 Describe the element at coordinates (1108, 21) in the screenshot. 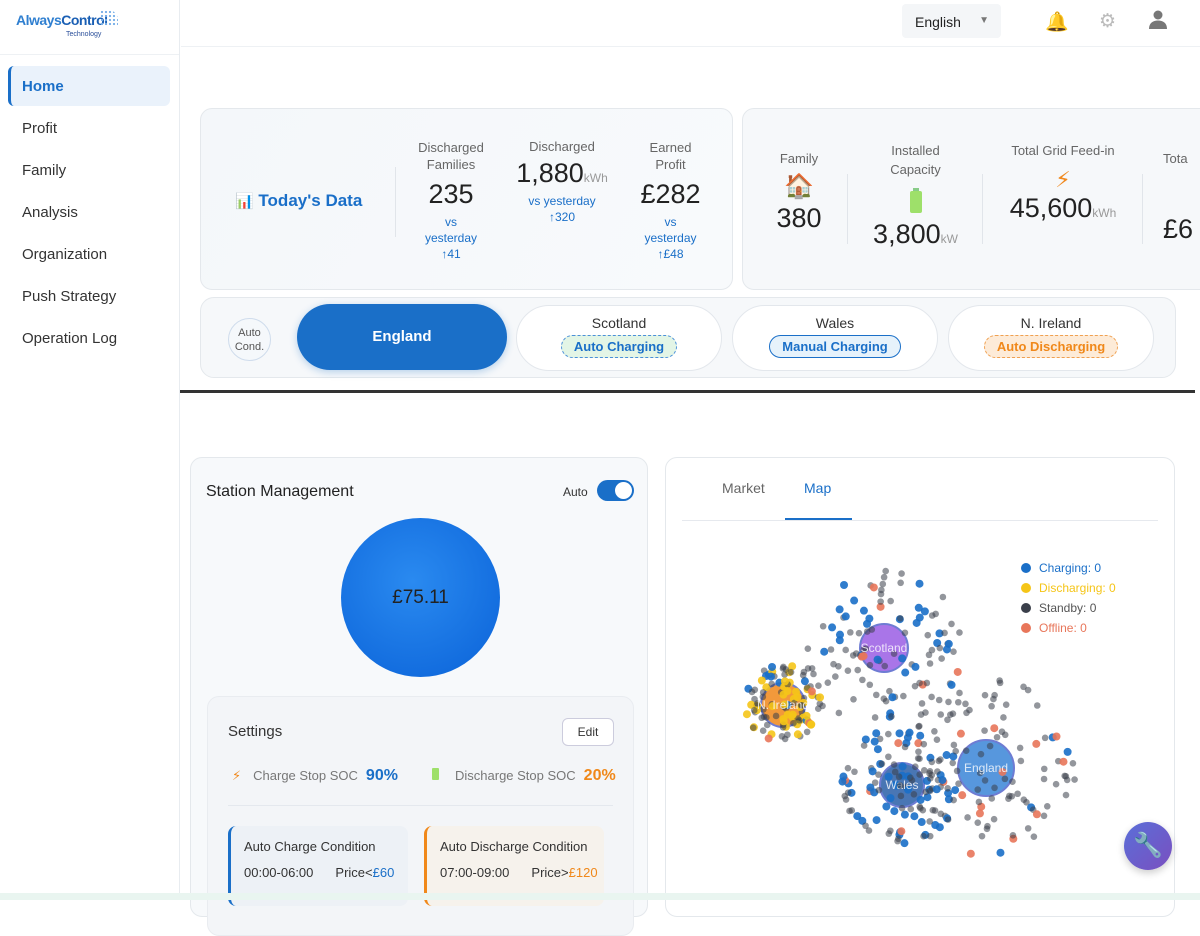

I see `gear-icon: ⚙` at that location.